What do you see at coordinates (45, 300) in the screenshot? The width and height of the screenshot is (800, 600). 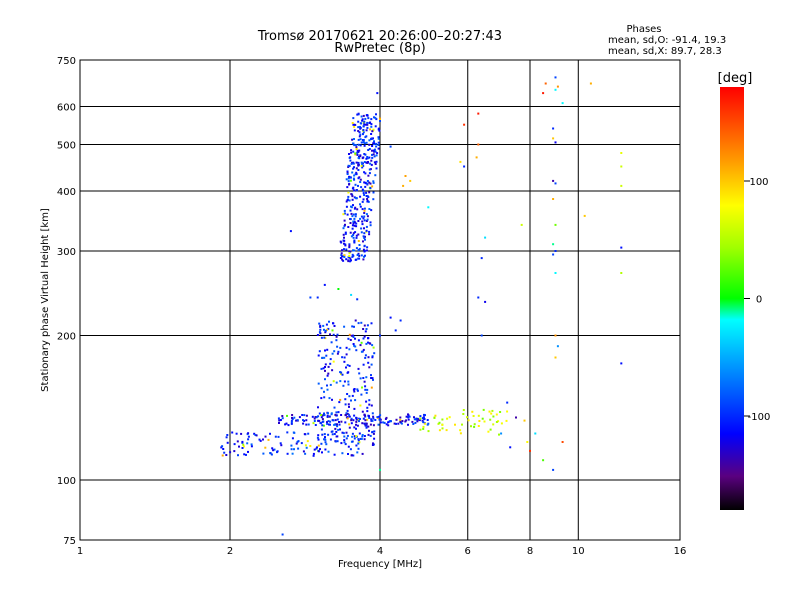 I see `y-axis-label: Stationary phase Virtual Height [km]` at bounding box center [45, 300].